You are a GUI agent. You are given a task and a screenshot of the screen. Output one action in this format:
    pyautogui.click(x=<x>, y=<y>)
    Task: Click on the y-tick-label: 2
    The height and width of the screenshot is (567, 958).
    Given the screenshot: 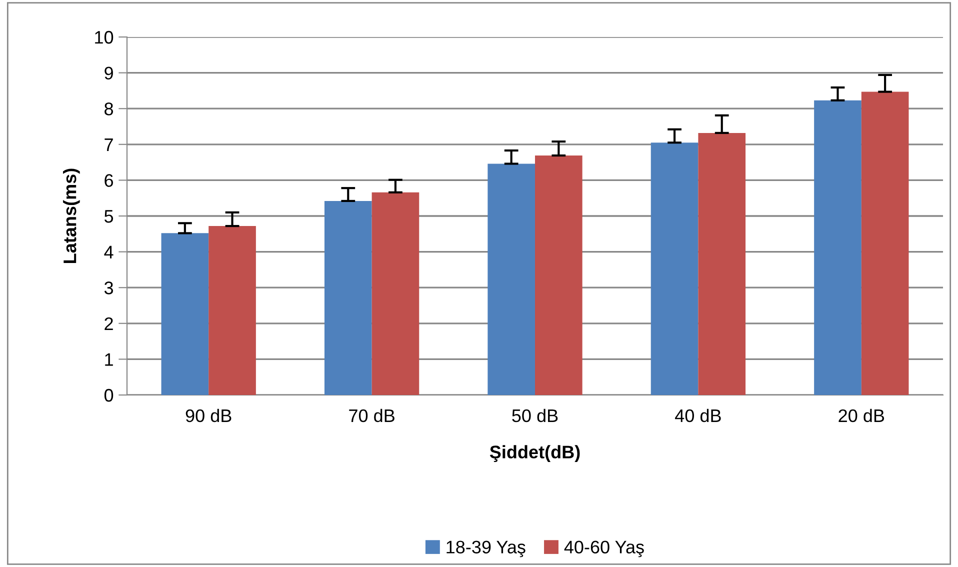 What is the action you would take?
    pyautogui.click(x=108, y=323)
    